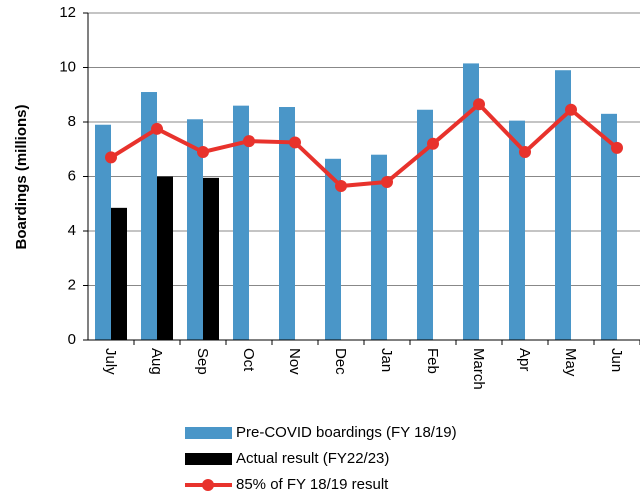 The width and height of the screenshot is (640, 495). I want to click on y-tick-label: 8, so click(72, 121).